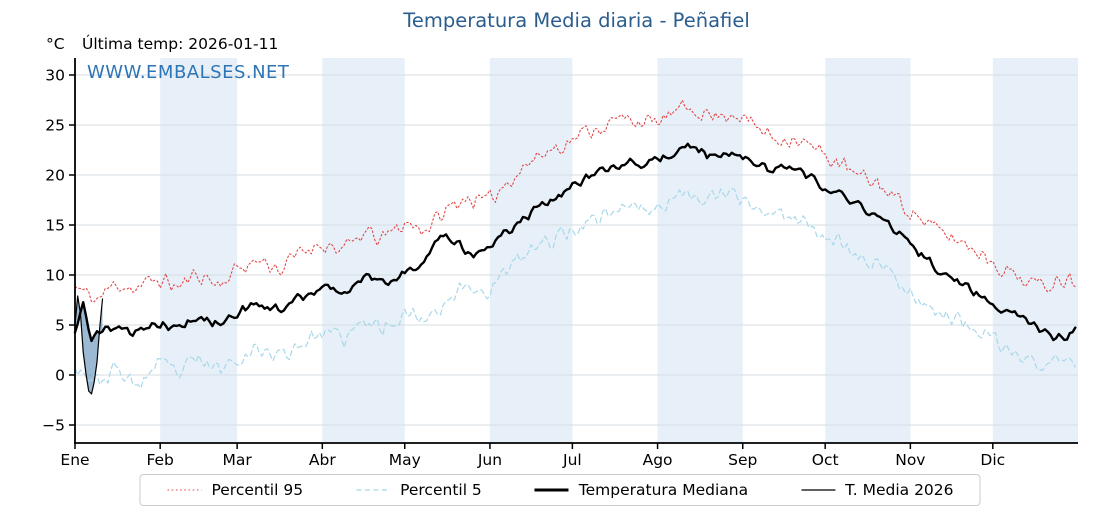  I want to click on svg-text: Ago, so click(658, 460).